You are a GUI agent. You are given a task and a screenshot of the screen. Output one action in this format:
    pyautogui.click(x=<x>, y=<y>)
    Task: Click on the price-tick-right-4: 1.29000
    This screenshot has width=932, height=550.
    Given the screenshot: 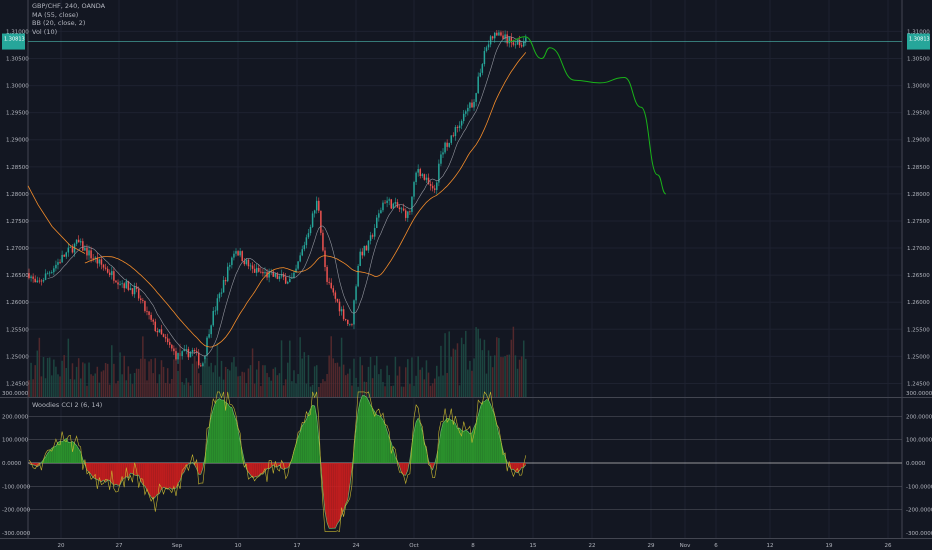 What is the action you would take?
    pyautogui.click(x=918, y=141)
    